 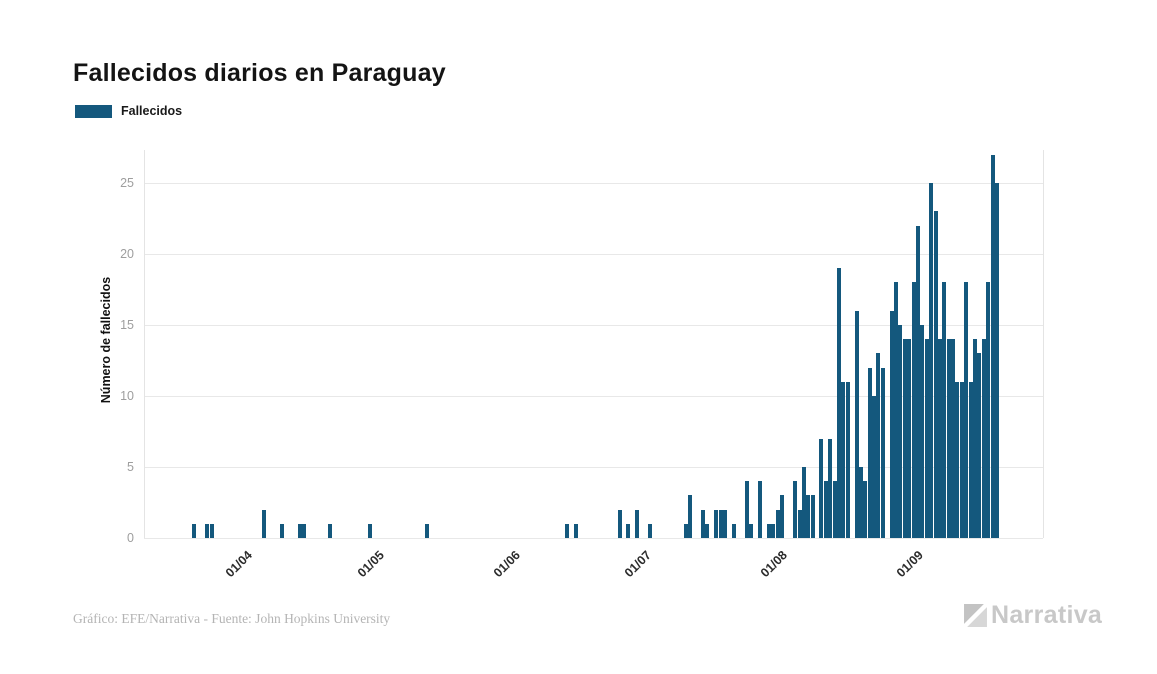 I want to click on y-tick-label: 0, so click(x=130, y=538).